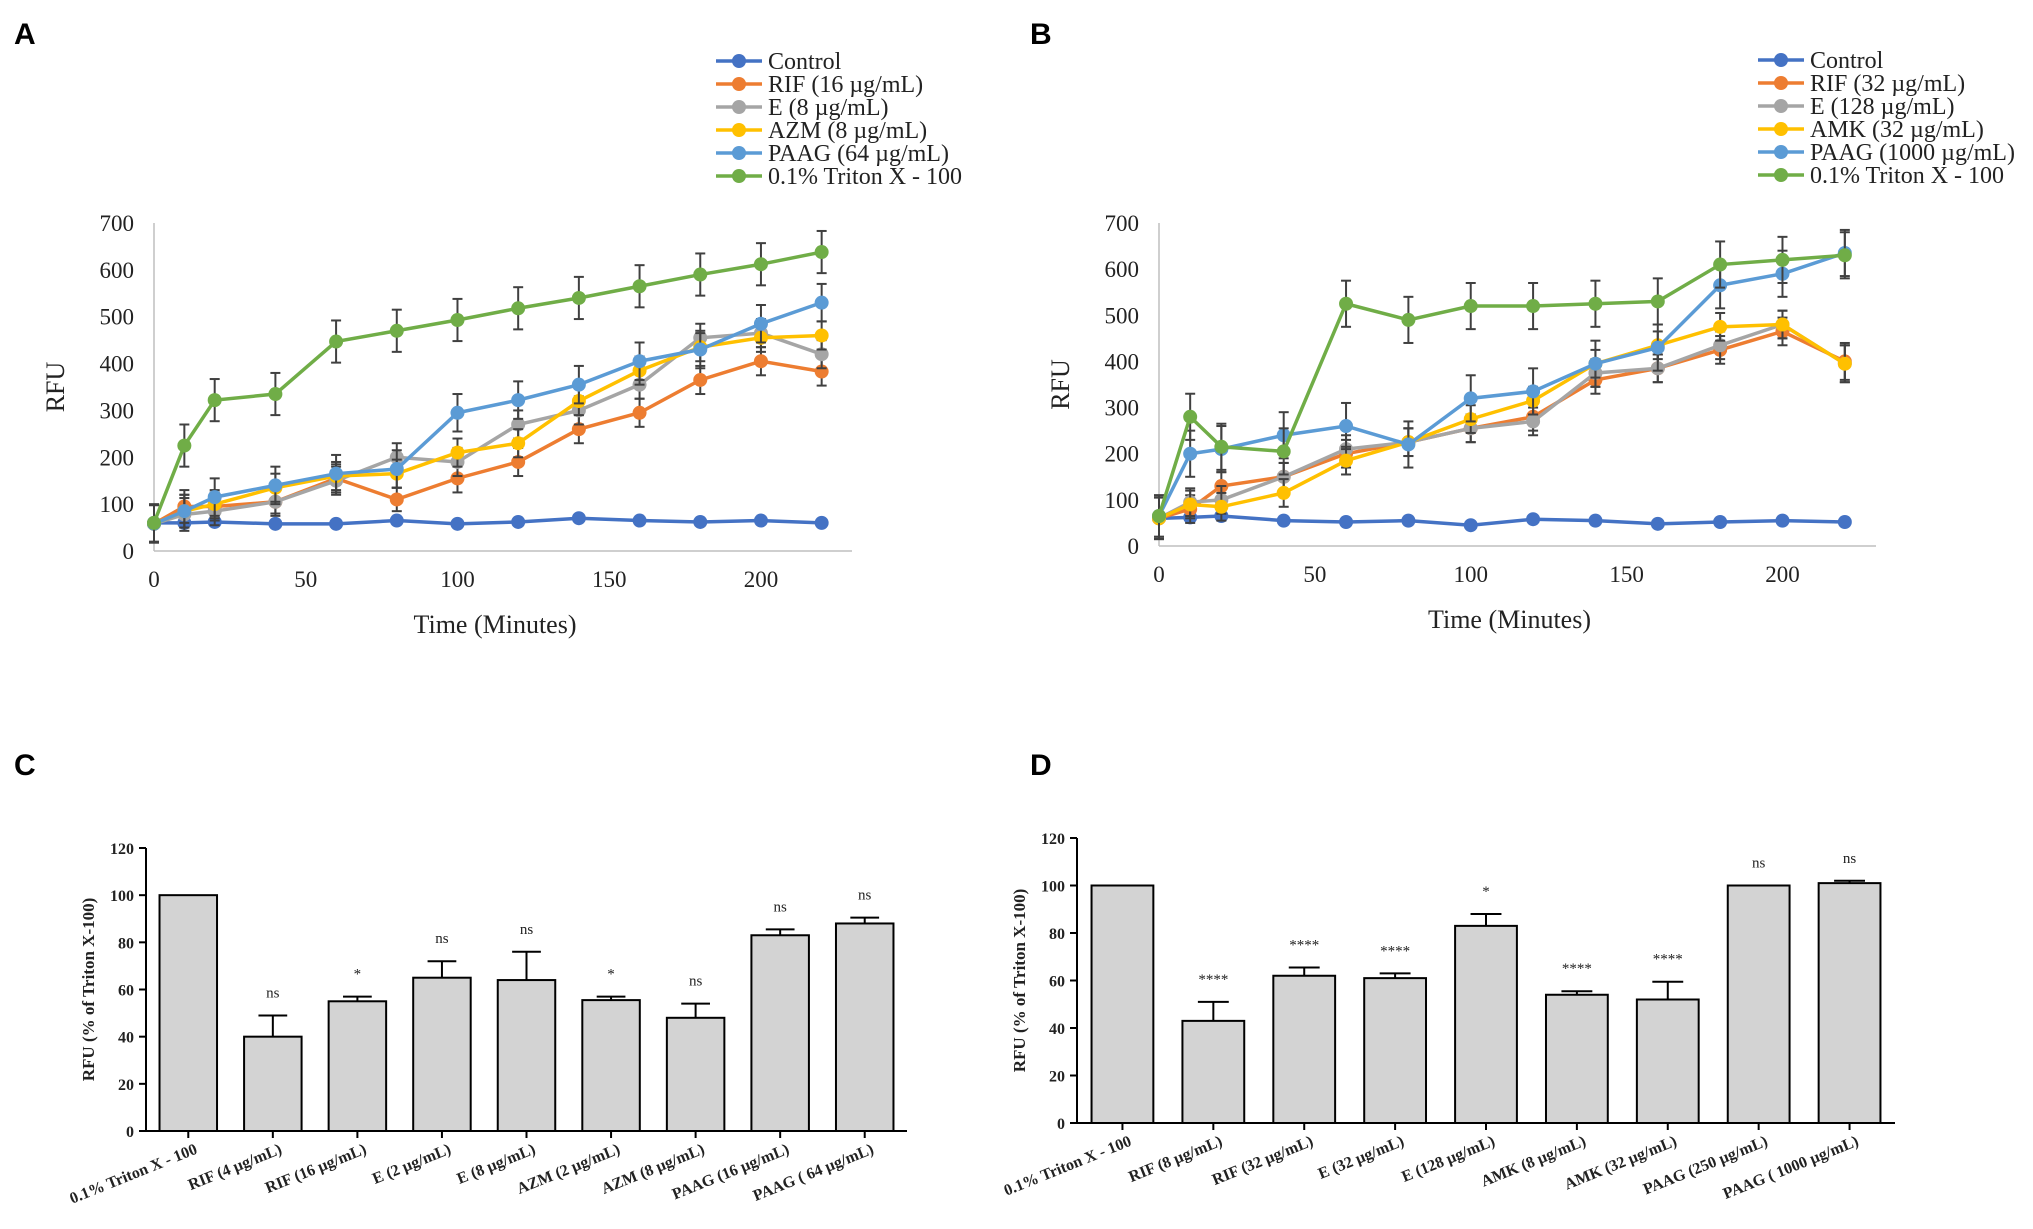 The image size is (2033, 1229). I want to click on legend-label: AZM (8 µg/mL), so click(847, 131).